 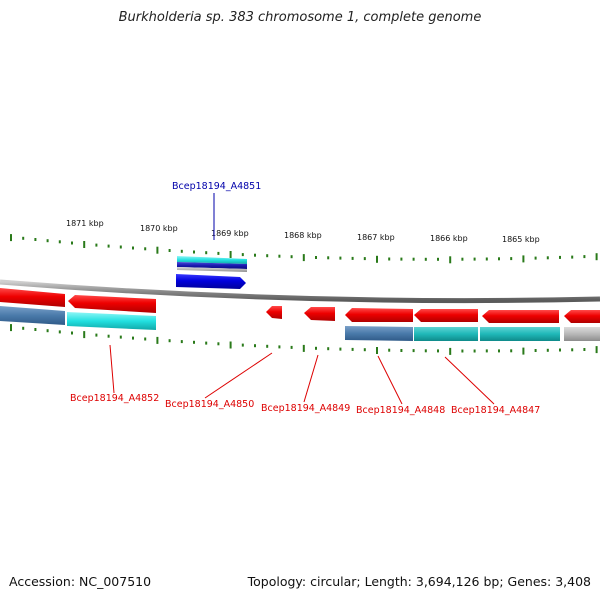 What do you see at coordinates (521, 239) in the screenshot?
I see `scale-label-1865: 1865 kbp` at bounding box center [521, 239].